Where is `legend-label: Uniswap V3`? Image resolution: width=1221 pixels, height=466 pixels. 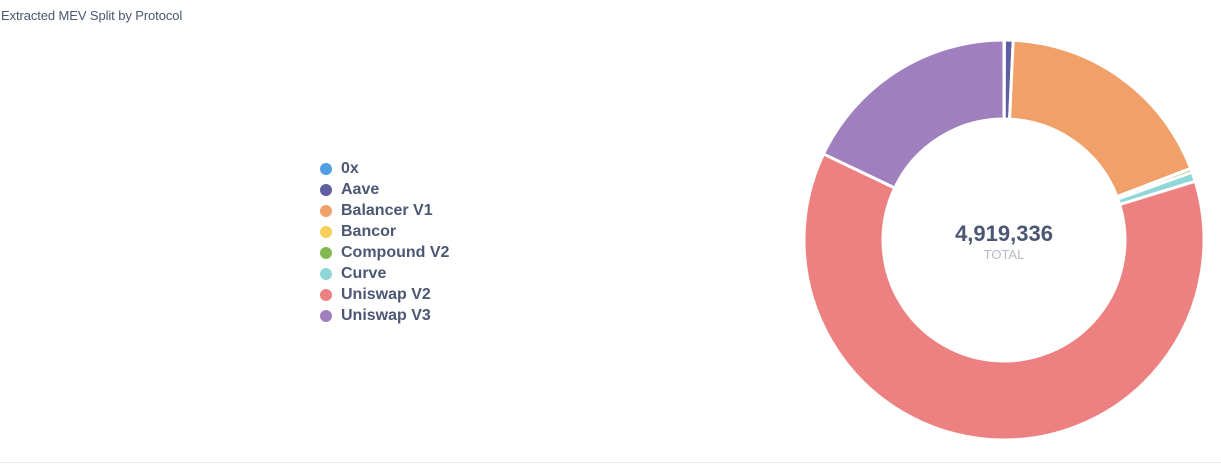 legend-label: Uniswap V3 is located at coordinates (386, 315).